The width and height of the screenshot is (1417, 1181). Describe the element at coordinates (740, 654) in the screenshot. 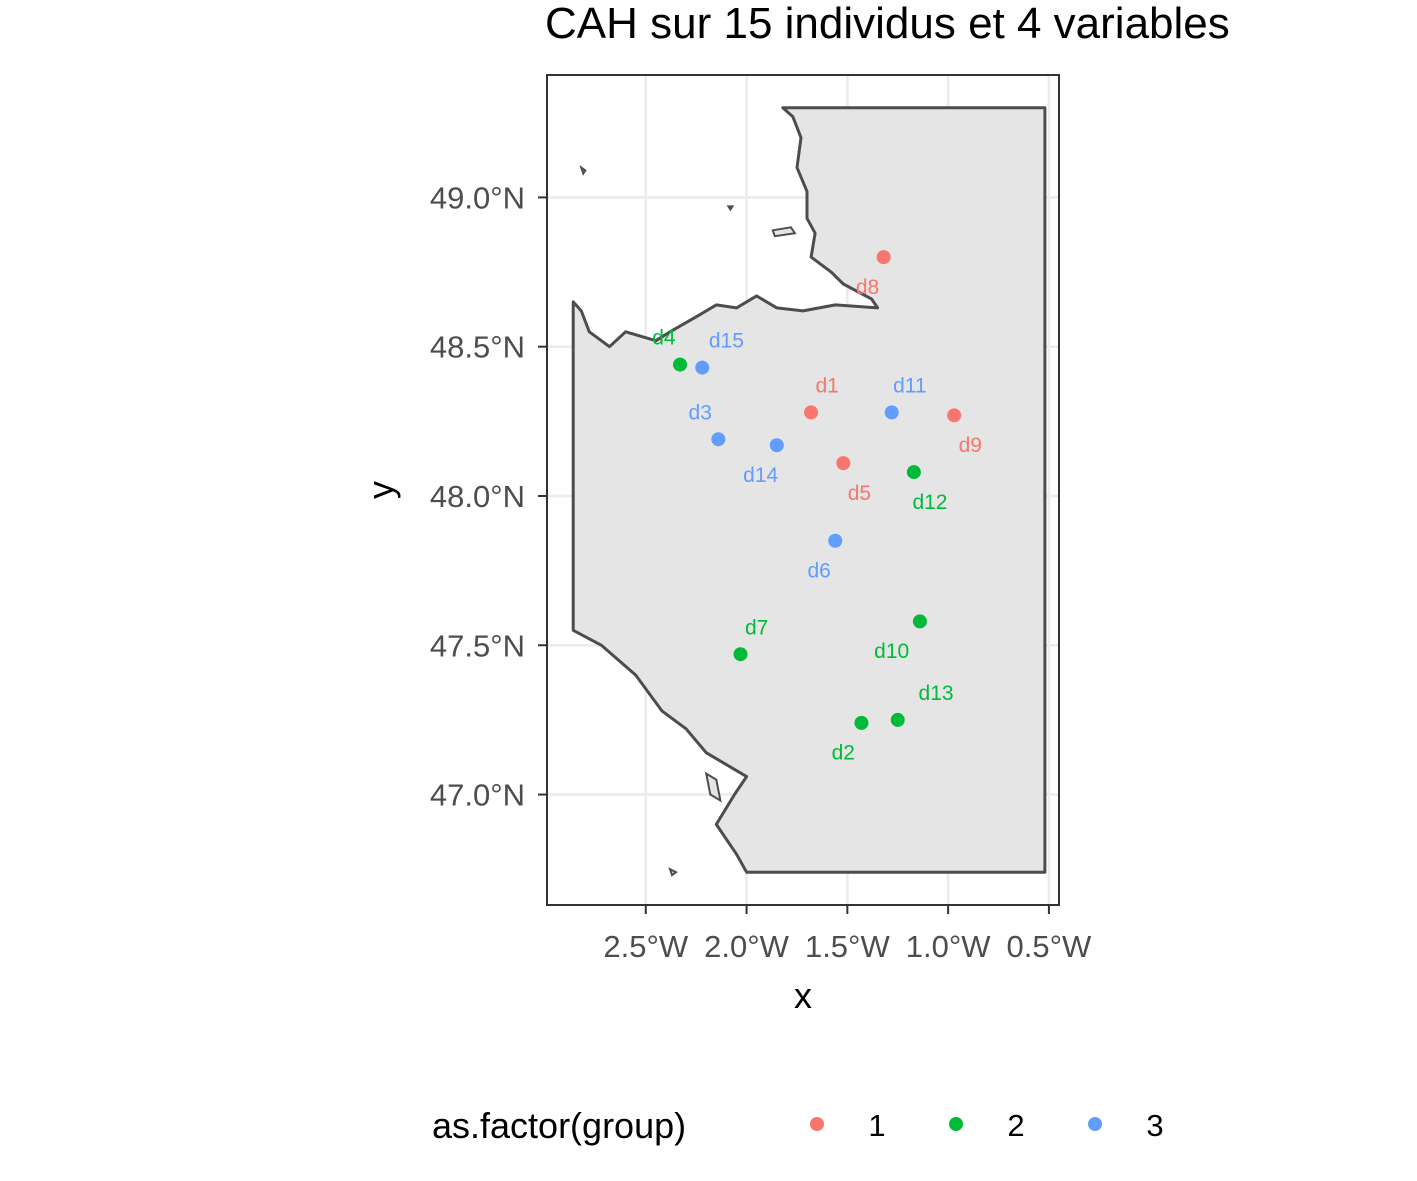

I see `point-d7` at that location.